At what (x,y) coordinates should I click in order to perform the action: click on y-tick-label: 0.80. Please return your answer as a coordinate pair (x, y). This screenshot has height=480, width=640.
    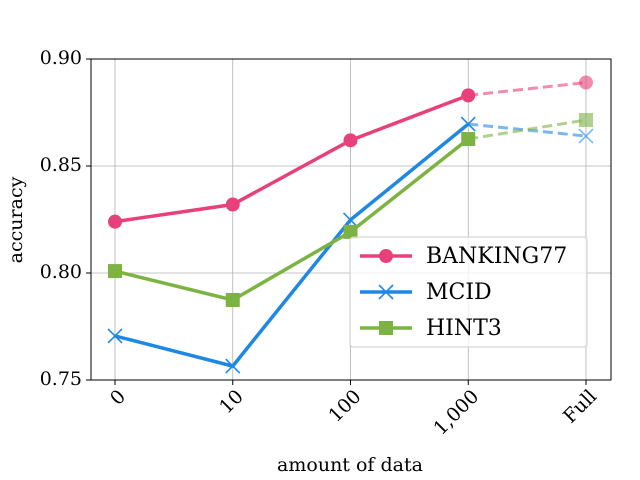
    Looking at the image, I should click on (61, 272).